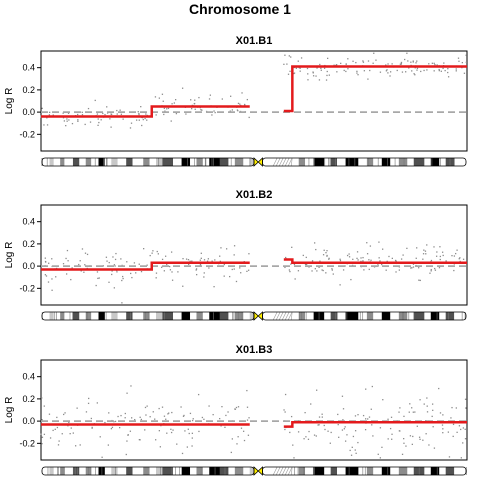  Describe the element at coordinates (9, 101) in the screenshot. I see `y-axis-label: Log R` at that location.